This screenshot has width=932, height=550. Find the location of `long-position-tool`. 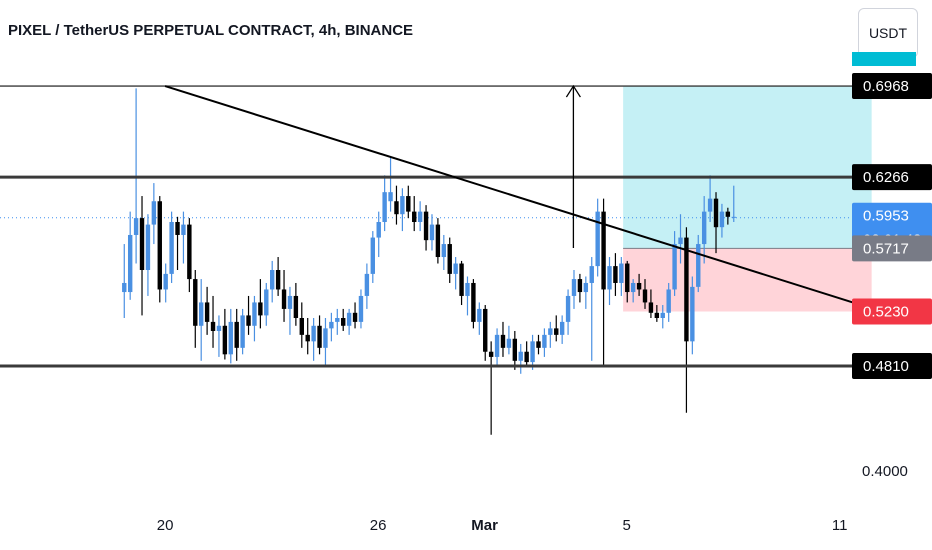

long-position-tool is located at coordinates (747, 199).